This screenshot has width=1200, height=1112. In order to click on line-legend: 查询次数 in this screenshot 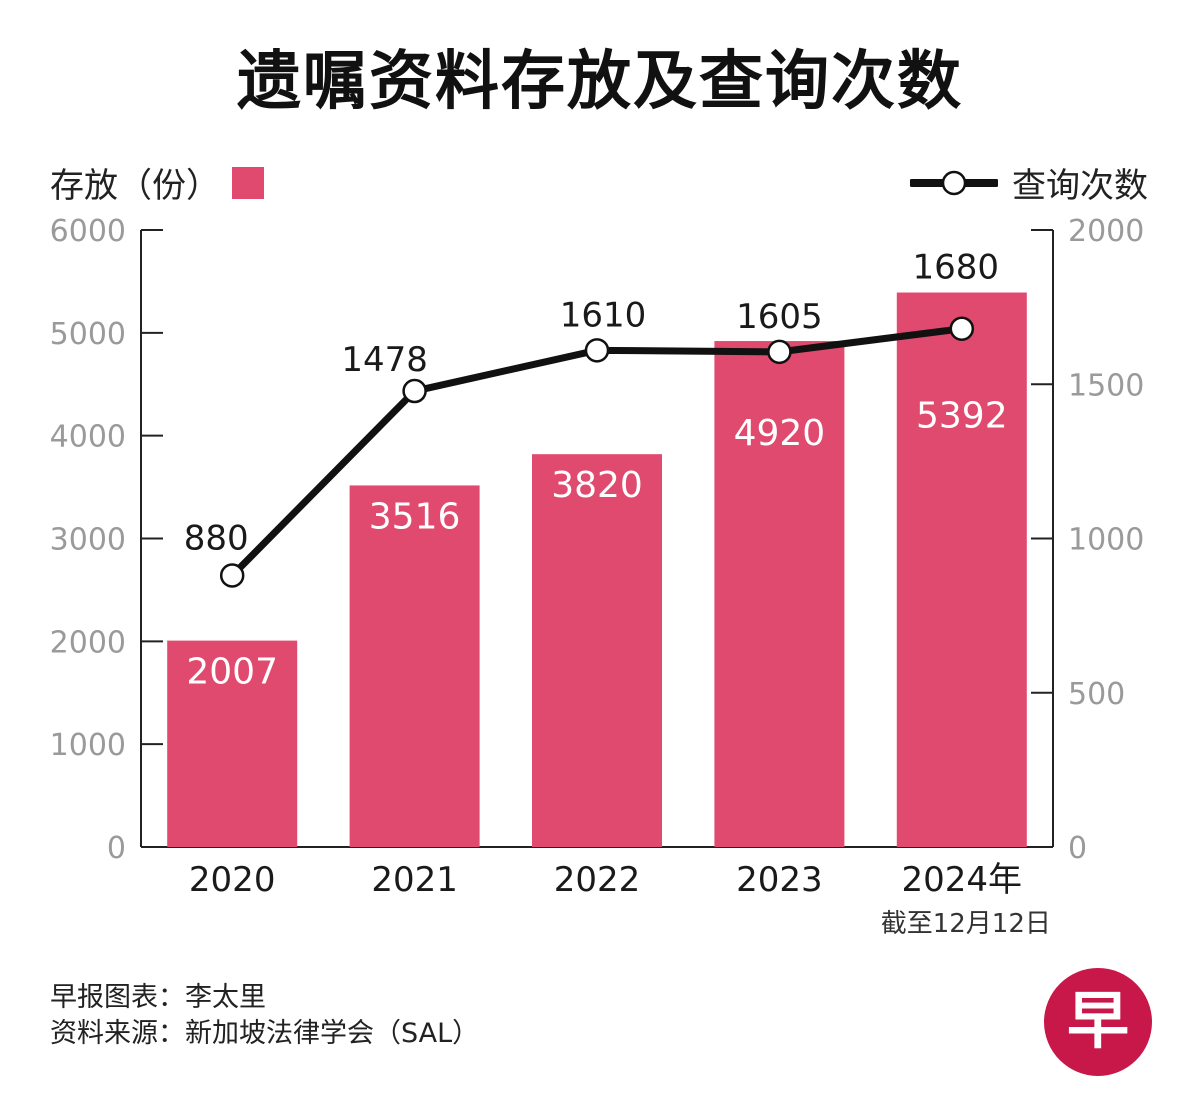, I will do `click(1029, 182)`.